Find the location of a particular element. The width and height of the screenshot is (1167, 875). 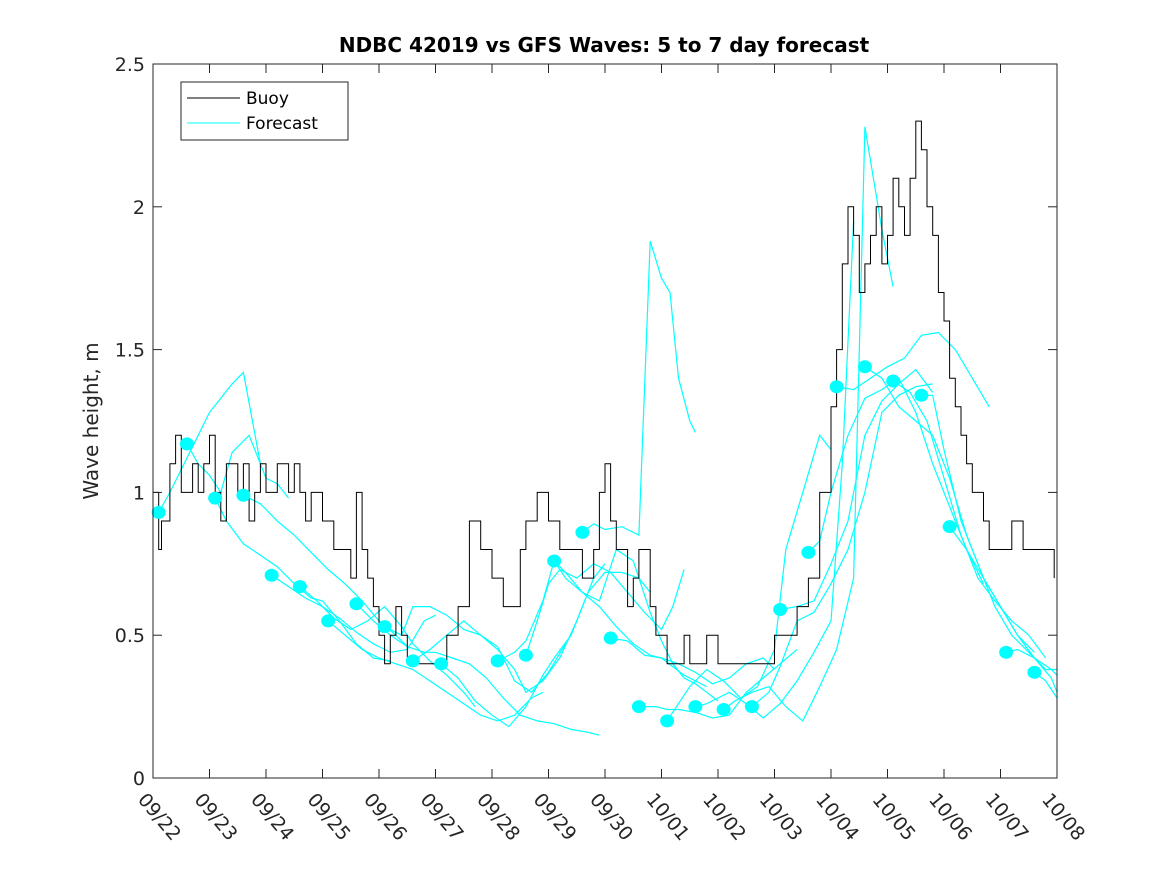

y-tick-label: 0.5 is located at coordinates (130, 636).